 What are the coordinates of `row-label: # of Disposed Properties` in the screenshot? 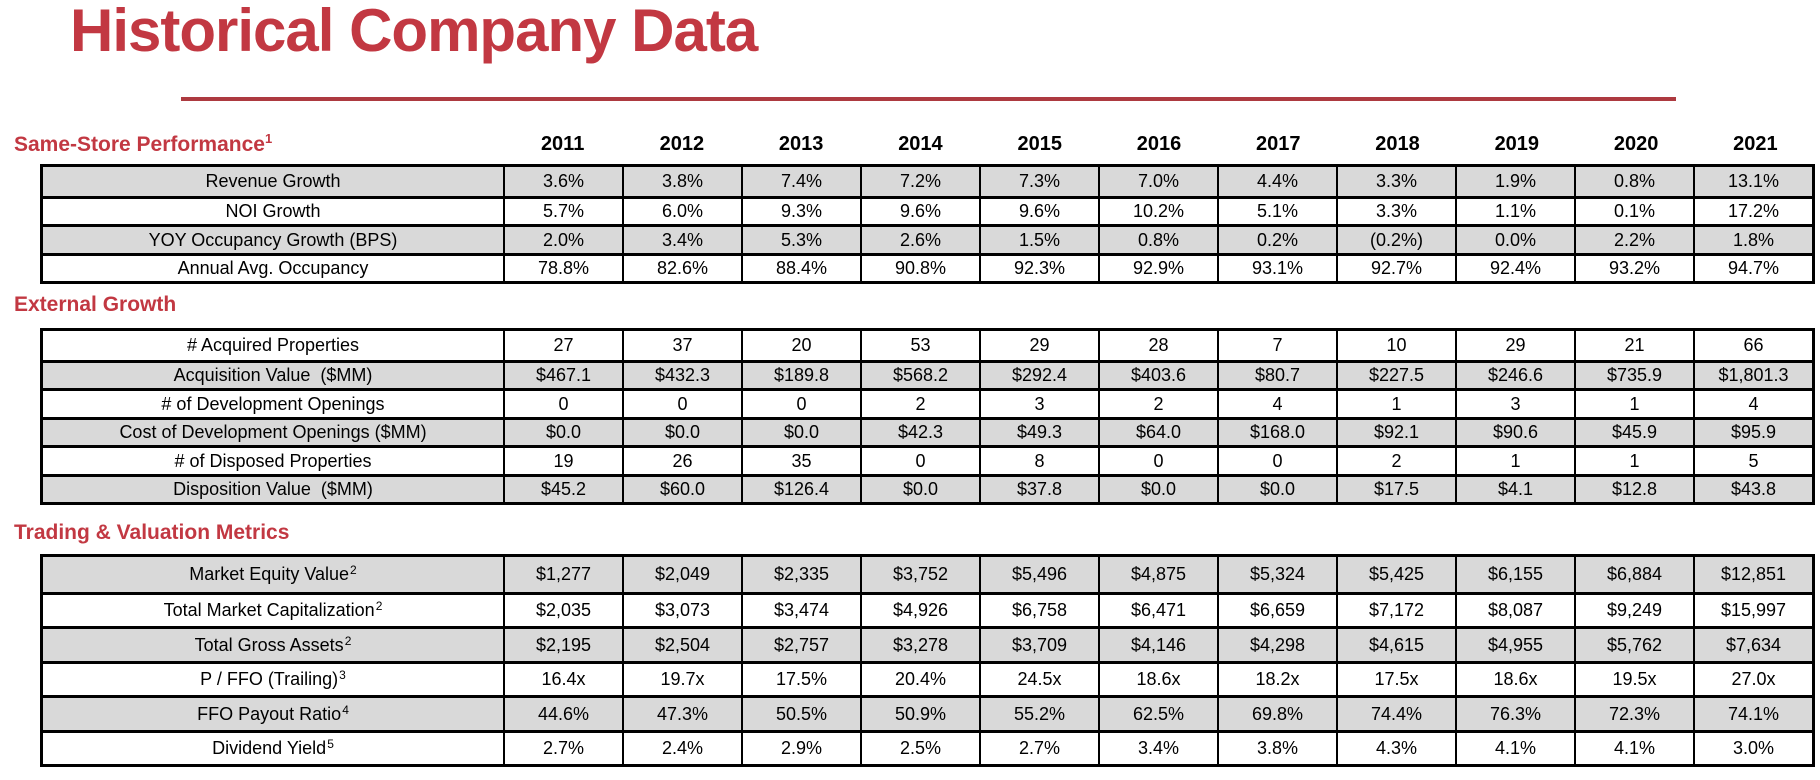 It's located at (273, 461).